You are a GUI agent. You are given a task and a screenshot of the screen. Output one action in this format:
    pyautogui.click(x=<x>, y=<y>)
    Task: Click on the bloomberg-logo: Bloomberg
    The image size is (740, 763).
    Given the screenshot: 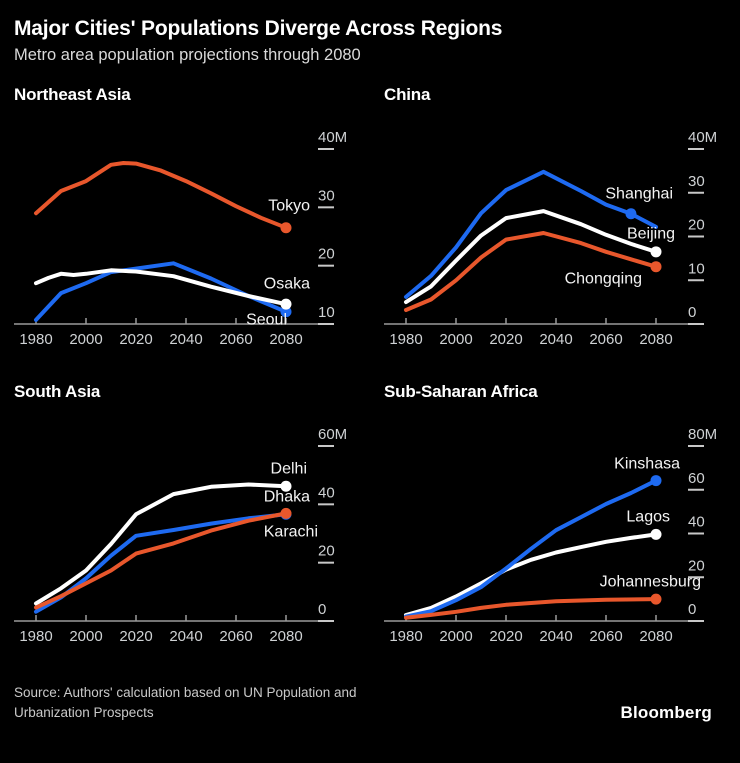 What is the action you would take?
    pyautogui.click(x=666, y=713)
    